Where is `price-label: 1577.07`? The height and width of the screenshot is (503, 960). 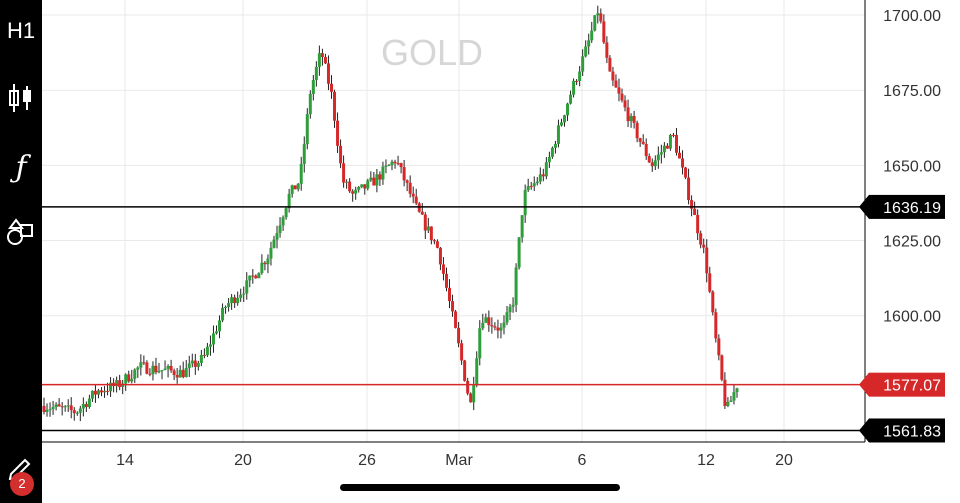 price-label: 1577.07 is located at coordinates (912, 386).